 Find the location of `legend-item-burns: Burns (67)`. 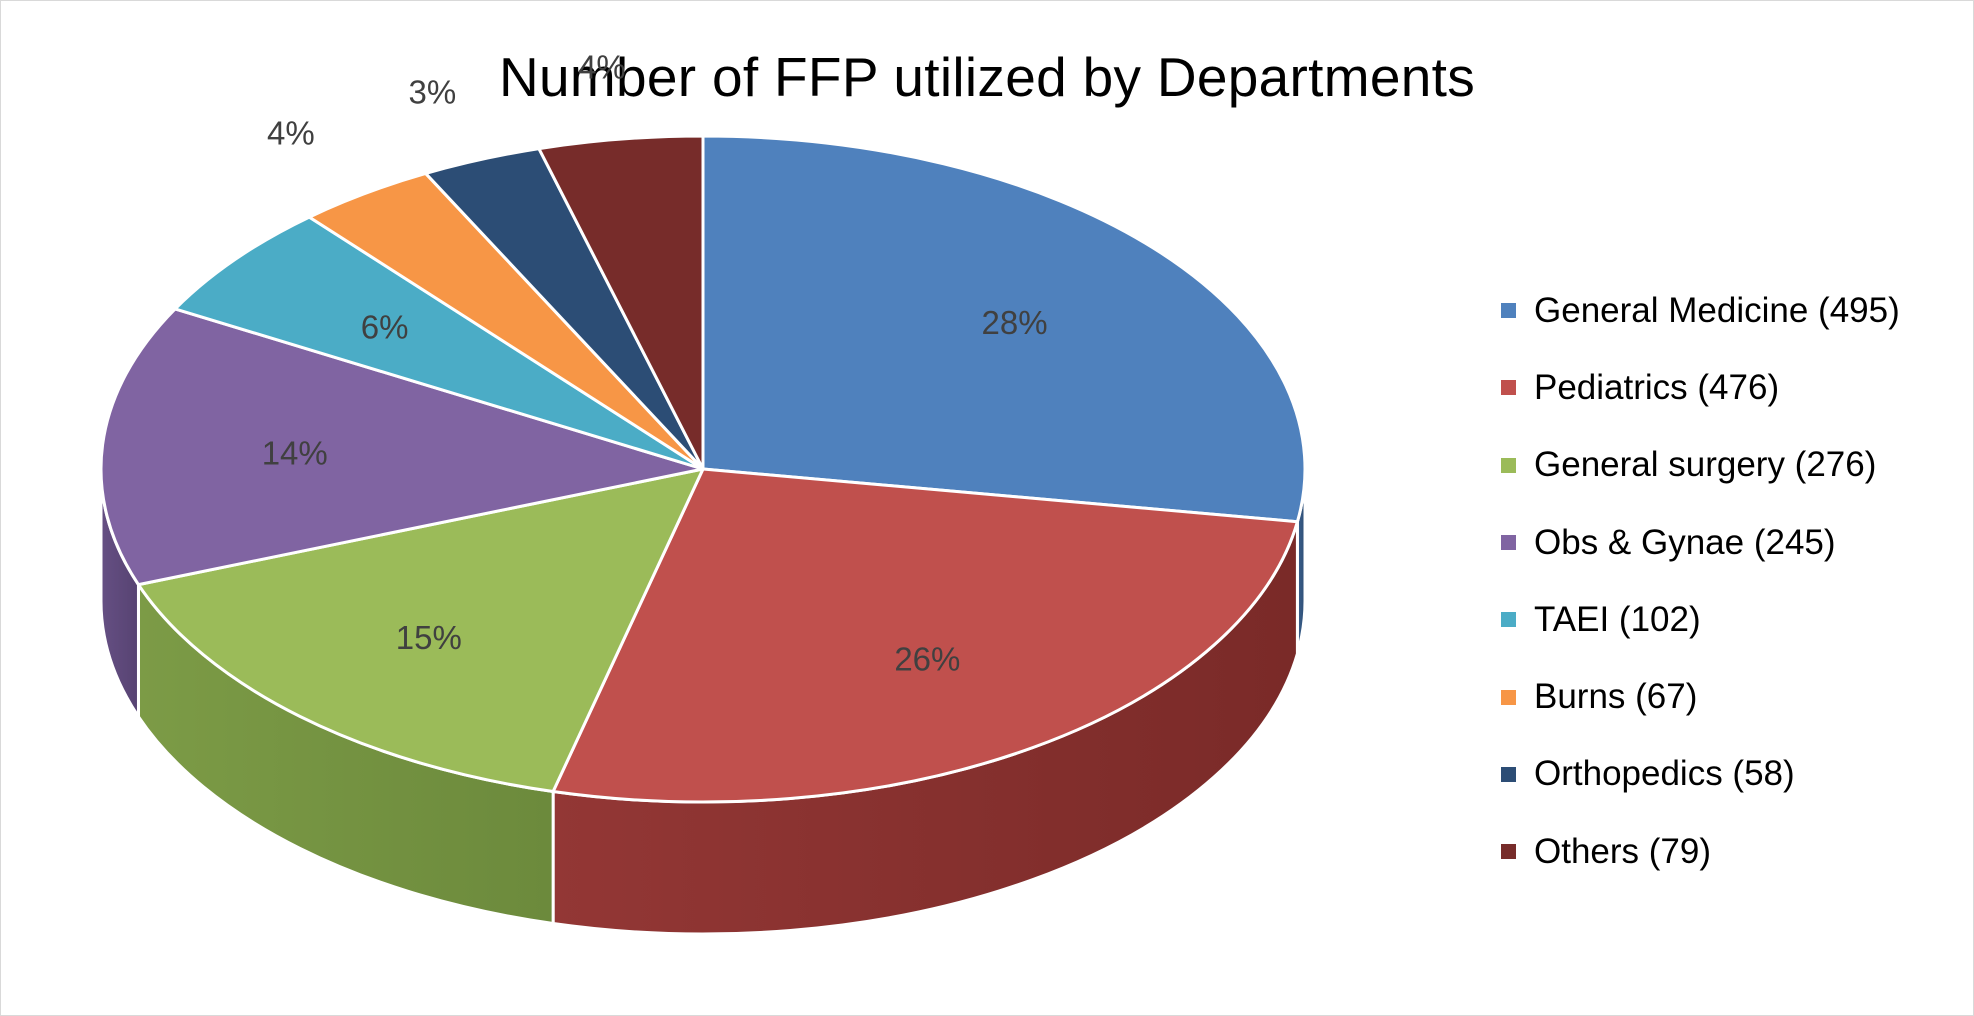

legend-item-burns: Burns (67) is located at coordinates (1700, 696).